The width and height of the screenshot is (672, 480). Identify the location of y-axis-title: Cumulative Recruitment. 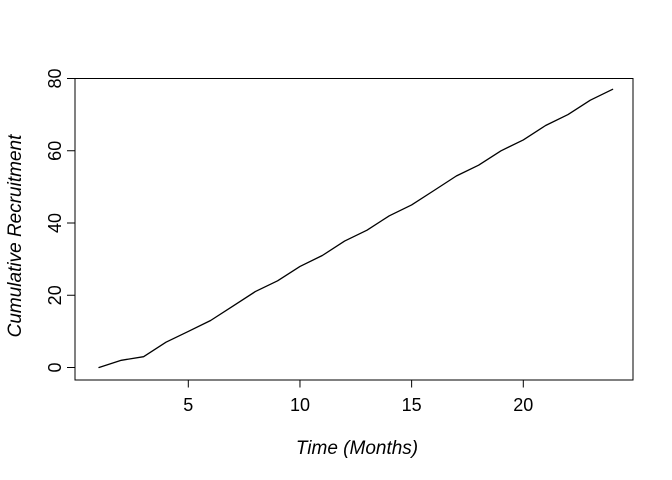
(15, 235).